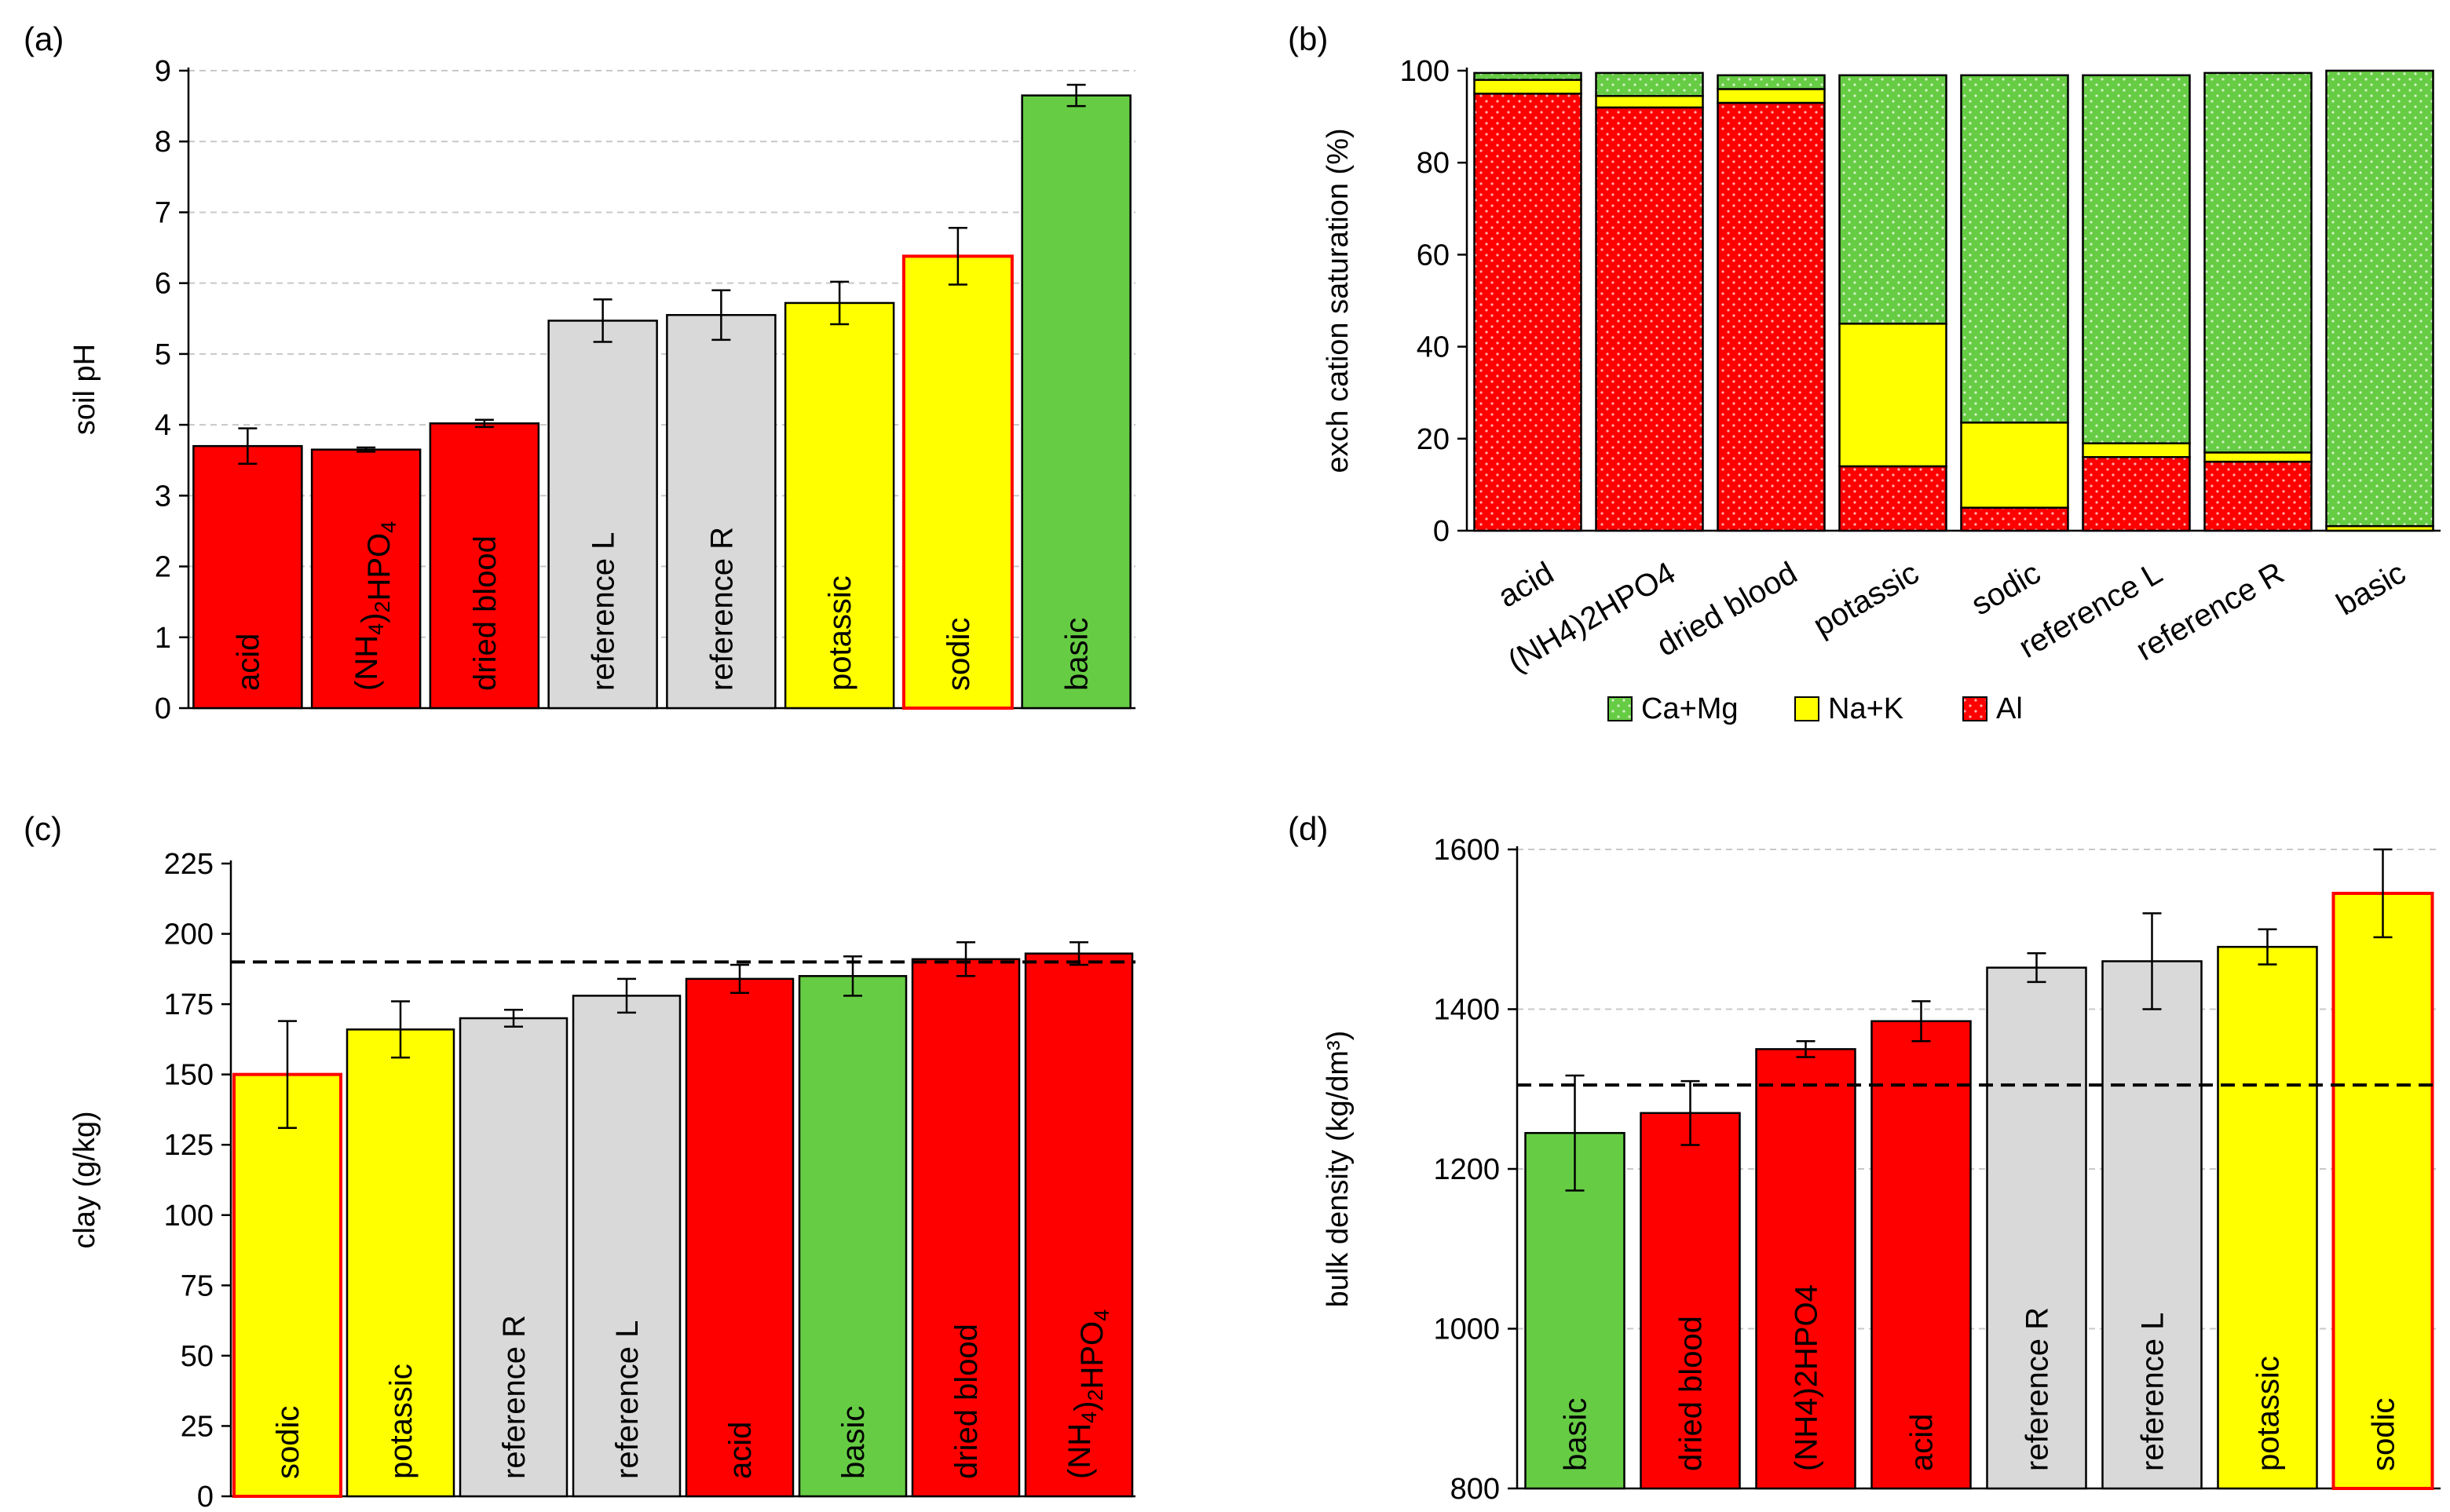 The height and width of the screenshot is (1512, 2450). Describe the element at coordinates (163, 142) in the screenshot. I see `y-tick-label: 8` at that location.